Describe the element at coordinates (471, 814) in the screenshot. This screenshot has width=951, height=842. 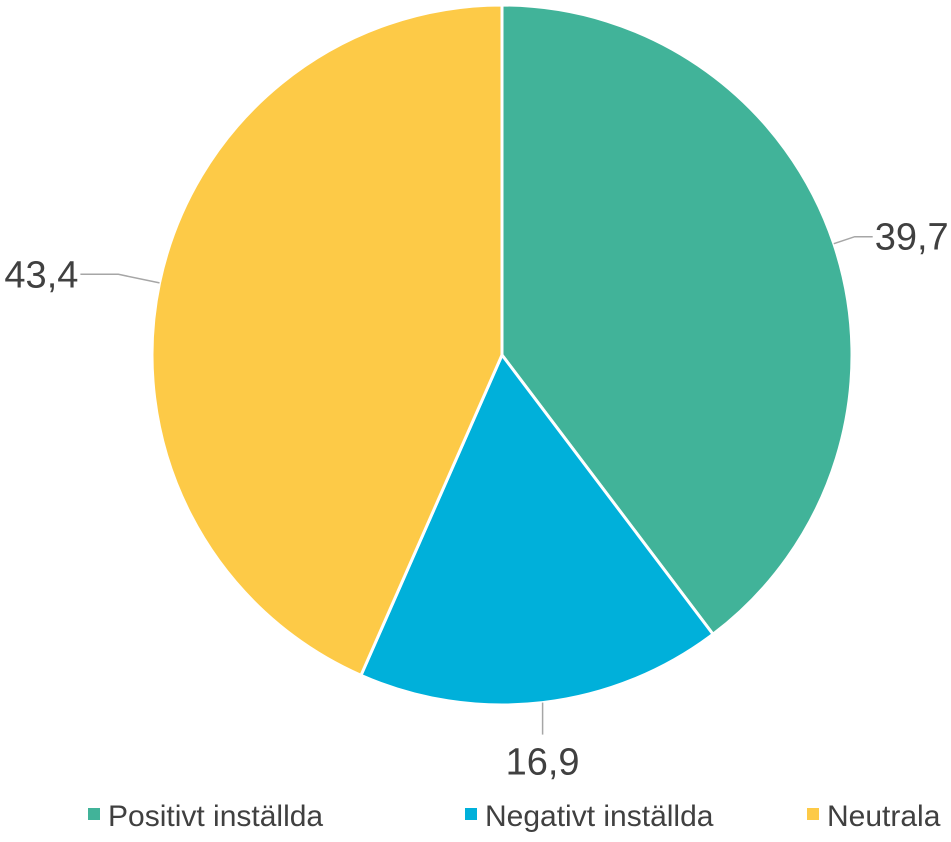
I see `legend-swatch-negativt-installda` at that location.